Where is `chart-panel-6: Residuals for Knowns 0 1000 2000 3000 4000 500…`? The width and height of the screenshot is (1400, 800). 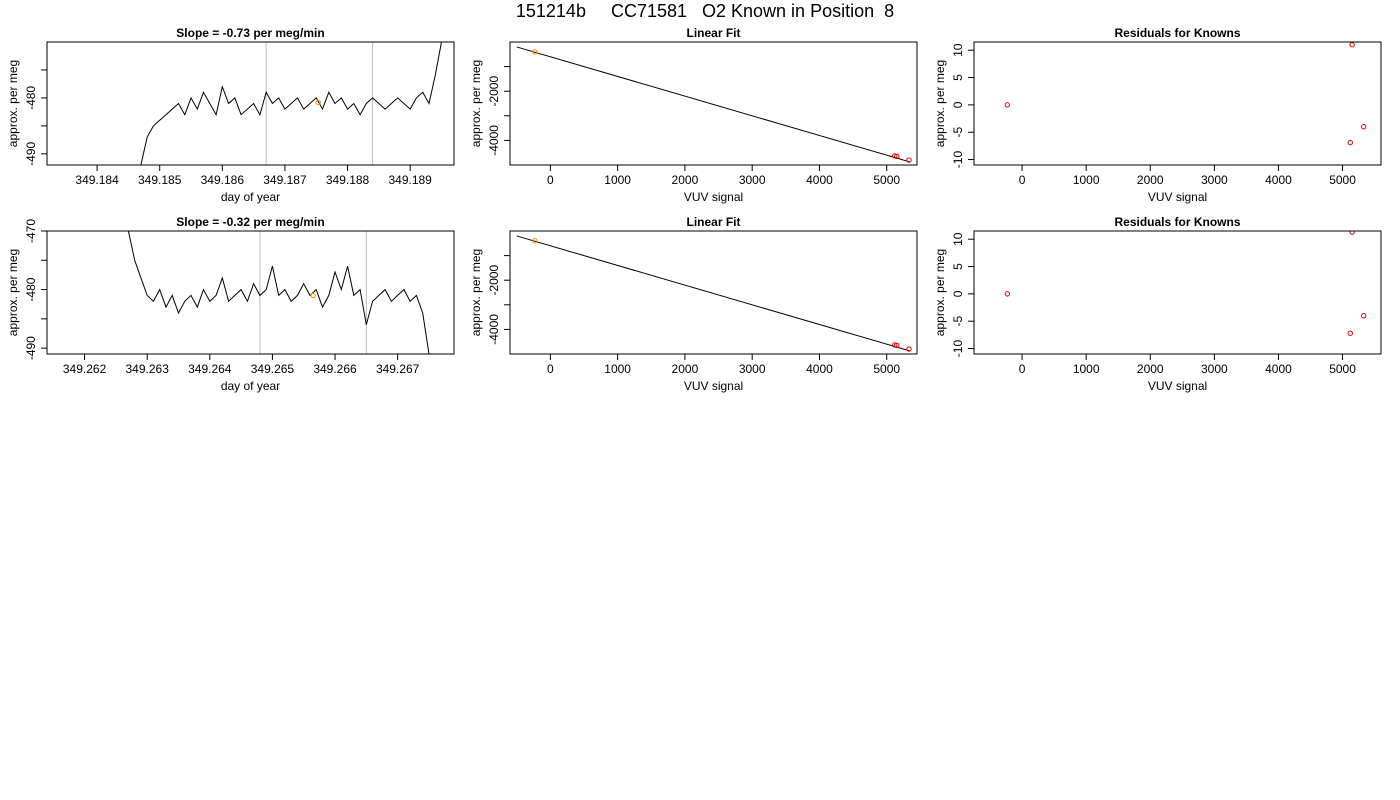
chart-panel-6: Residuals for Knowns 0 1000 2000 3000 4000 500… is located at coordinates (1157, 304).